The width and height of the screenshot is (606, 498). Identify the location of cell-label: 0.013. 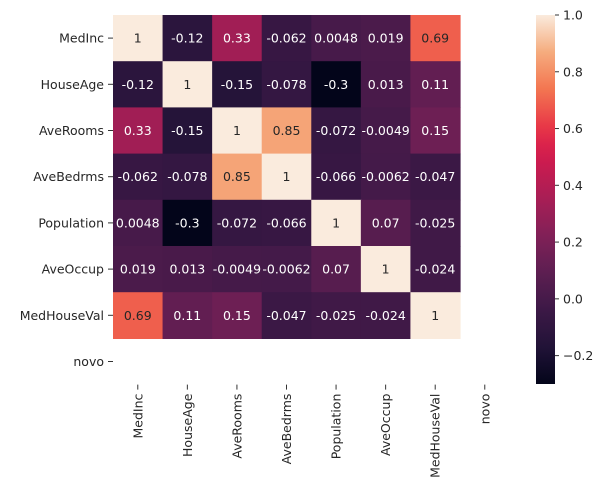
(386, 84).